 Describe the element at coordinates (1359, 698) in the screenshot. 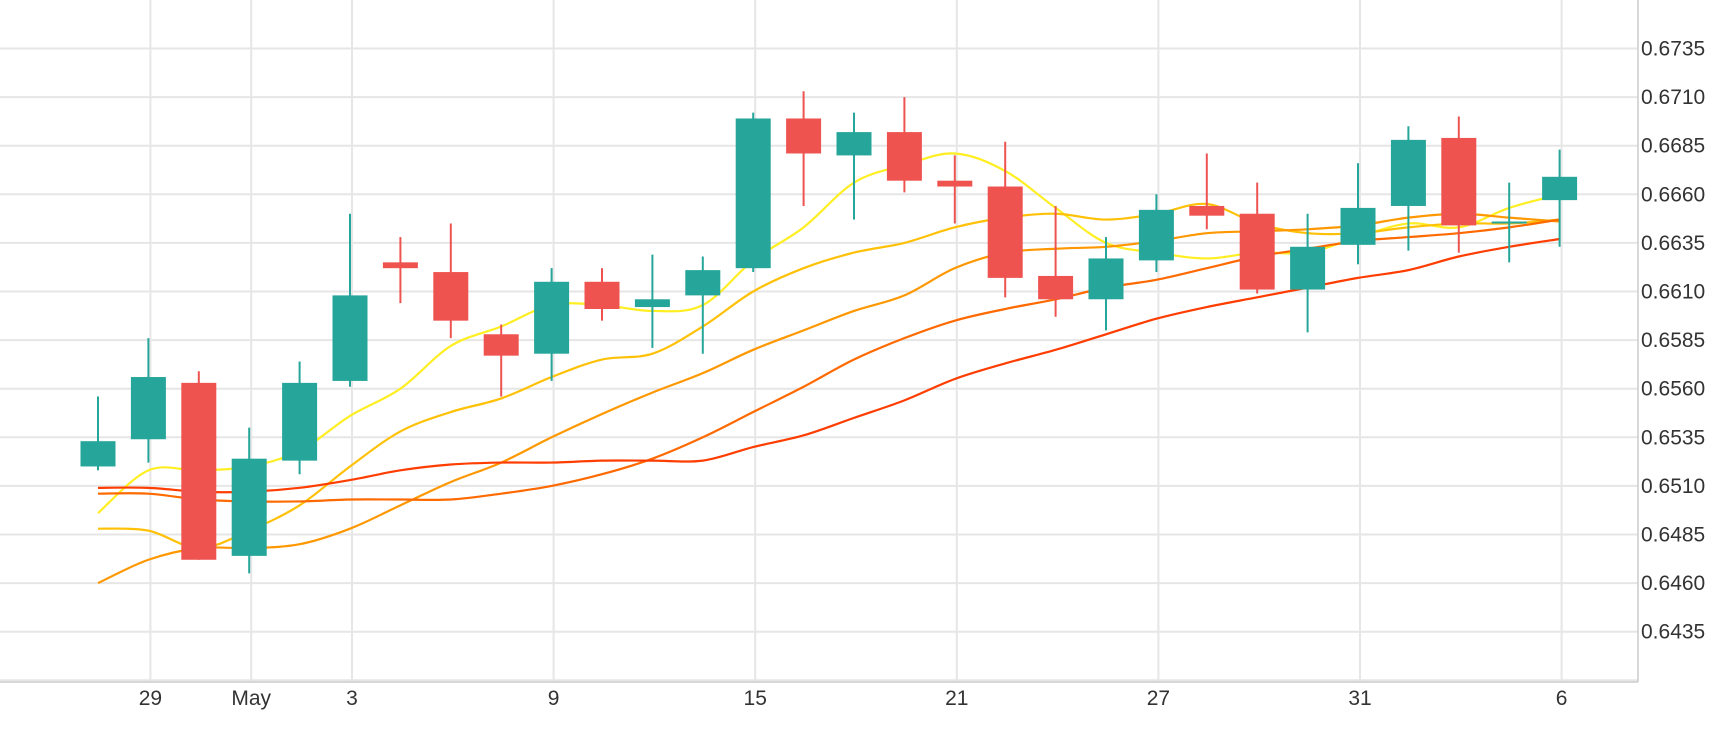

I see `x-tick-label: 31` at that location.